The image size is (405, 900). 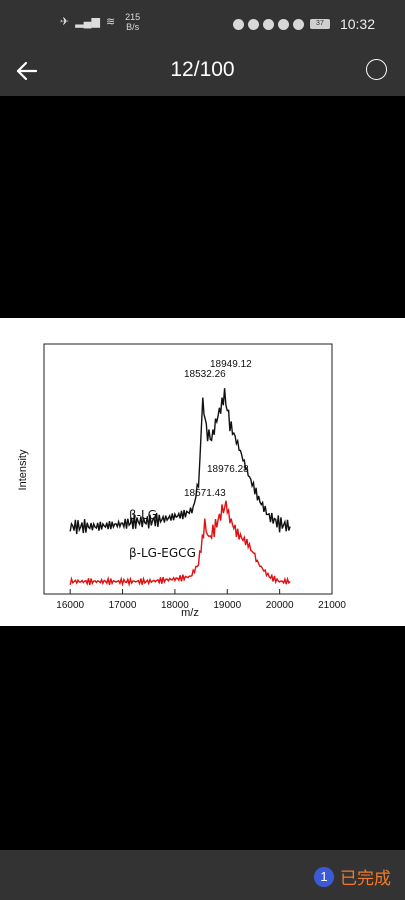 I want to click on network-speed-unit: B/s, so click(x=133, y=27).